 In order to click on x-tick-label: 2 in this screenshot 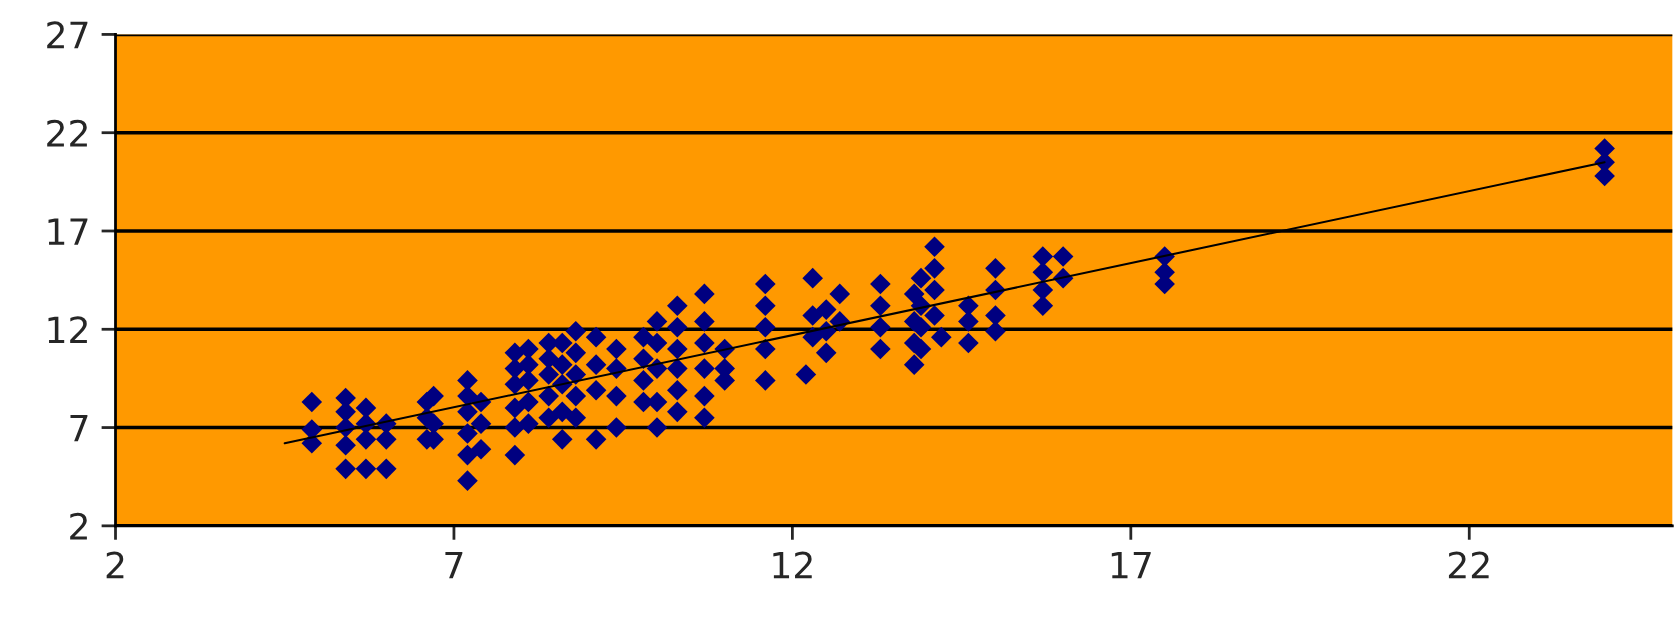, I will do `click(115, 565)`.